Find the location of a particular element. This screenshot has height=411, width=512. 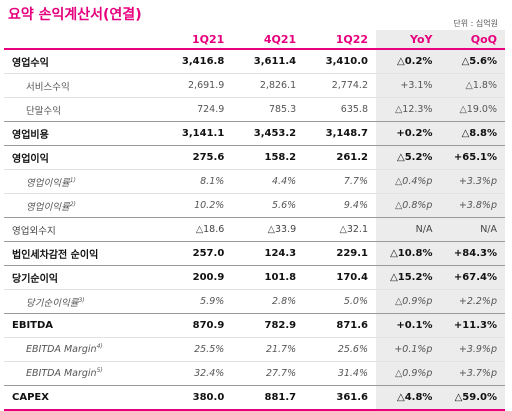

table-row: 단말수익724.9785.3635.8△12.3%△19.0% is located at coordinates (254, 110).